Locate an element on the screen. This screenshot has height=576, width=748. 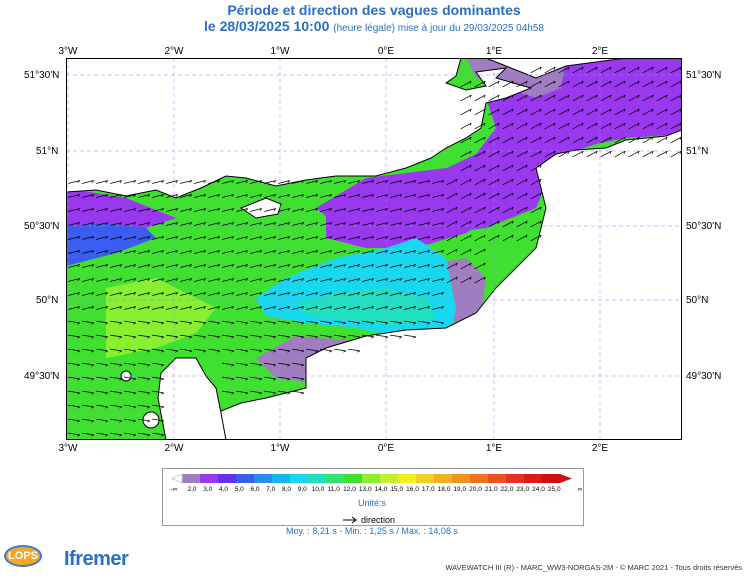
legend-tick: 17,0 is located at coordinates (428, 489).